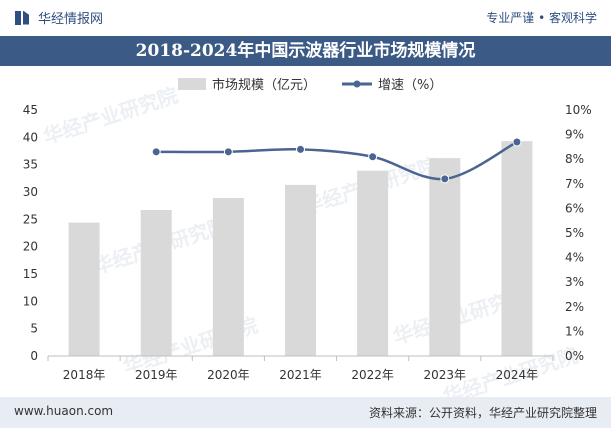  Describe the element at coordinates (574, 159) in the screenshot. I see `y-right-tick-label: 8%` at that location.